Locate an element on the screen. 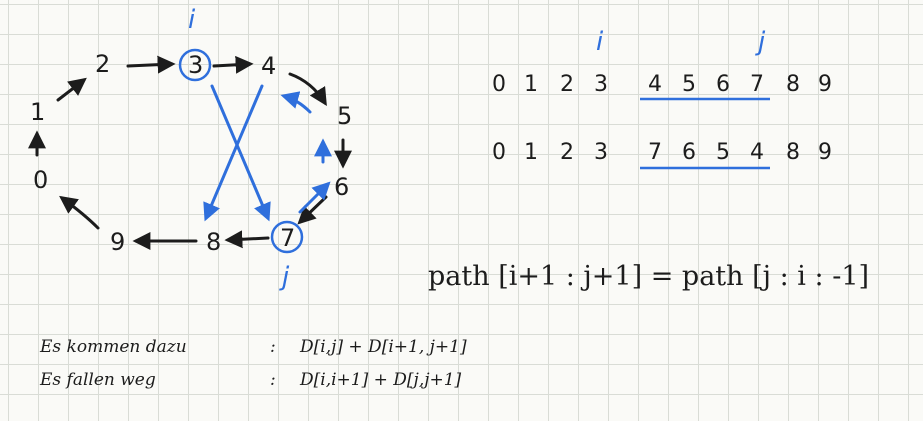  reversed-sequence-digit: 5 is located at coordinates (723, 152).